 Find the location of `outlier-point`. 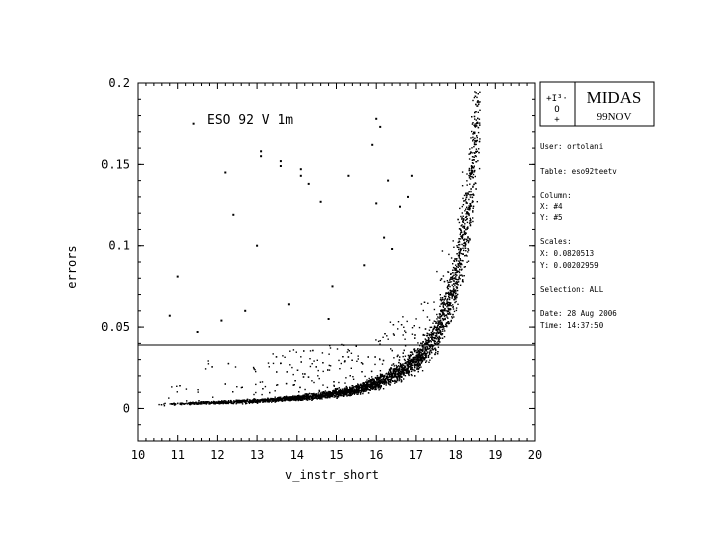

outlier-point is located at coordinates (225, 172).